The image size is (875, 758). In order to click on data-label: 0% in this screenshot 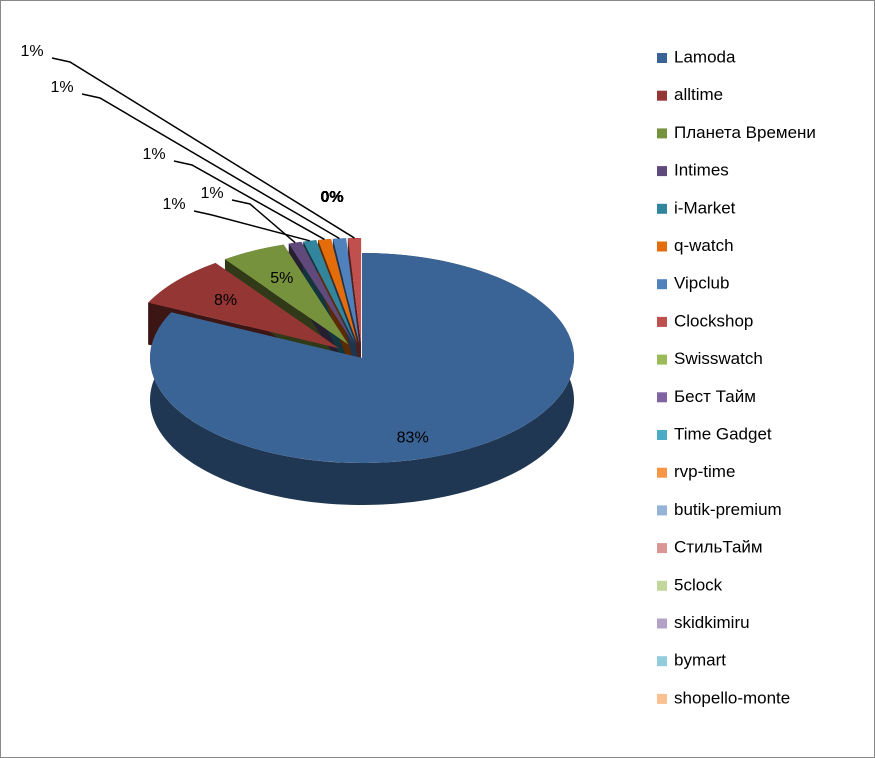, I will do `click(331, 197)`.